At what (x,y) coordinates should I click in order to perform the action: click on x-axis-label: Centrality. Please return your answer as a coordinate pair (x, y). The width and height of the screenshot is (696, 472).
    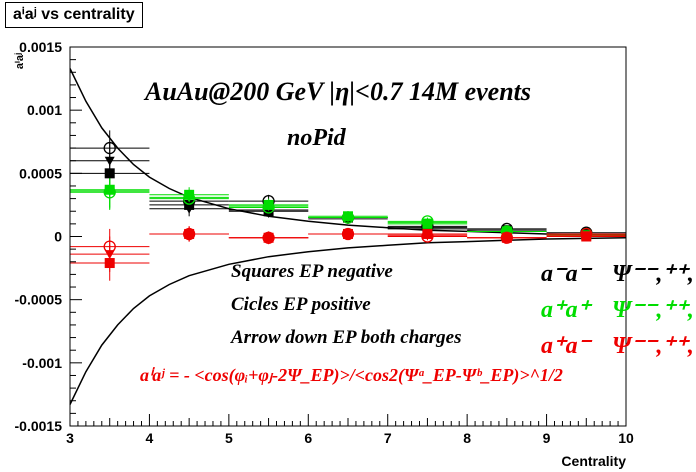
    Looking at the image, I should click on (593, 461).